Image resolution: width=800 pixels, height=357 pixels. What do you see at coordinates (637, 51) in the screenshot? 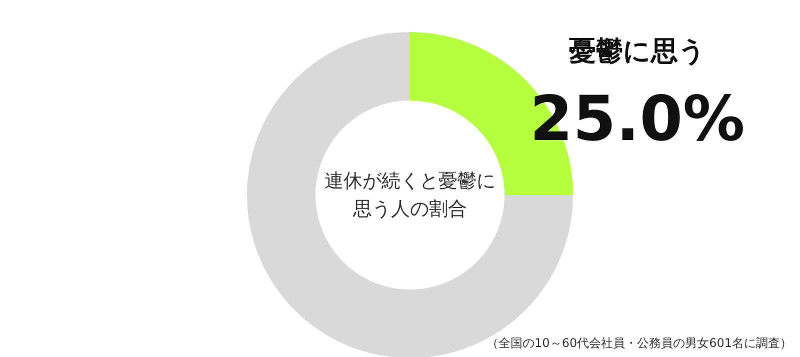
I see `slice-label: 憂鬱に思う` at bounding box center [637, 51].